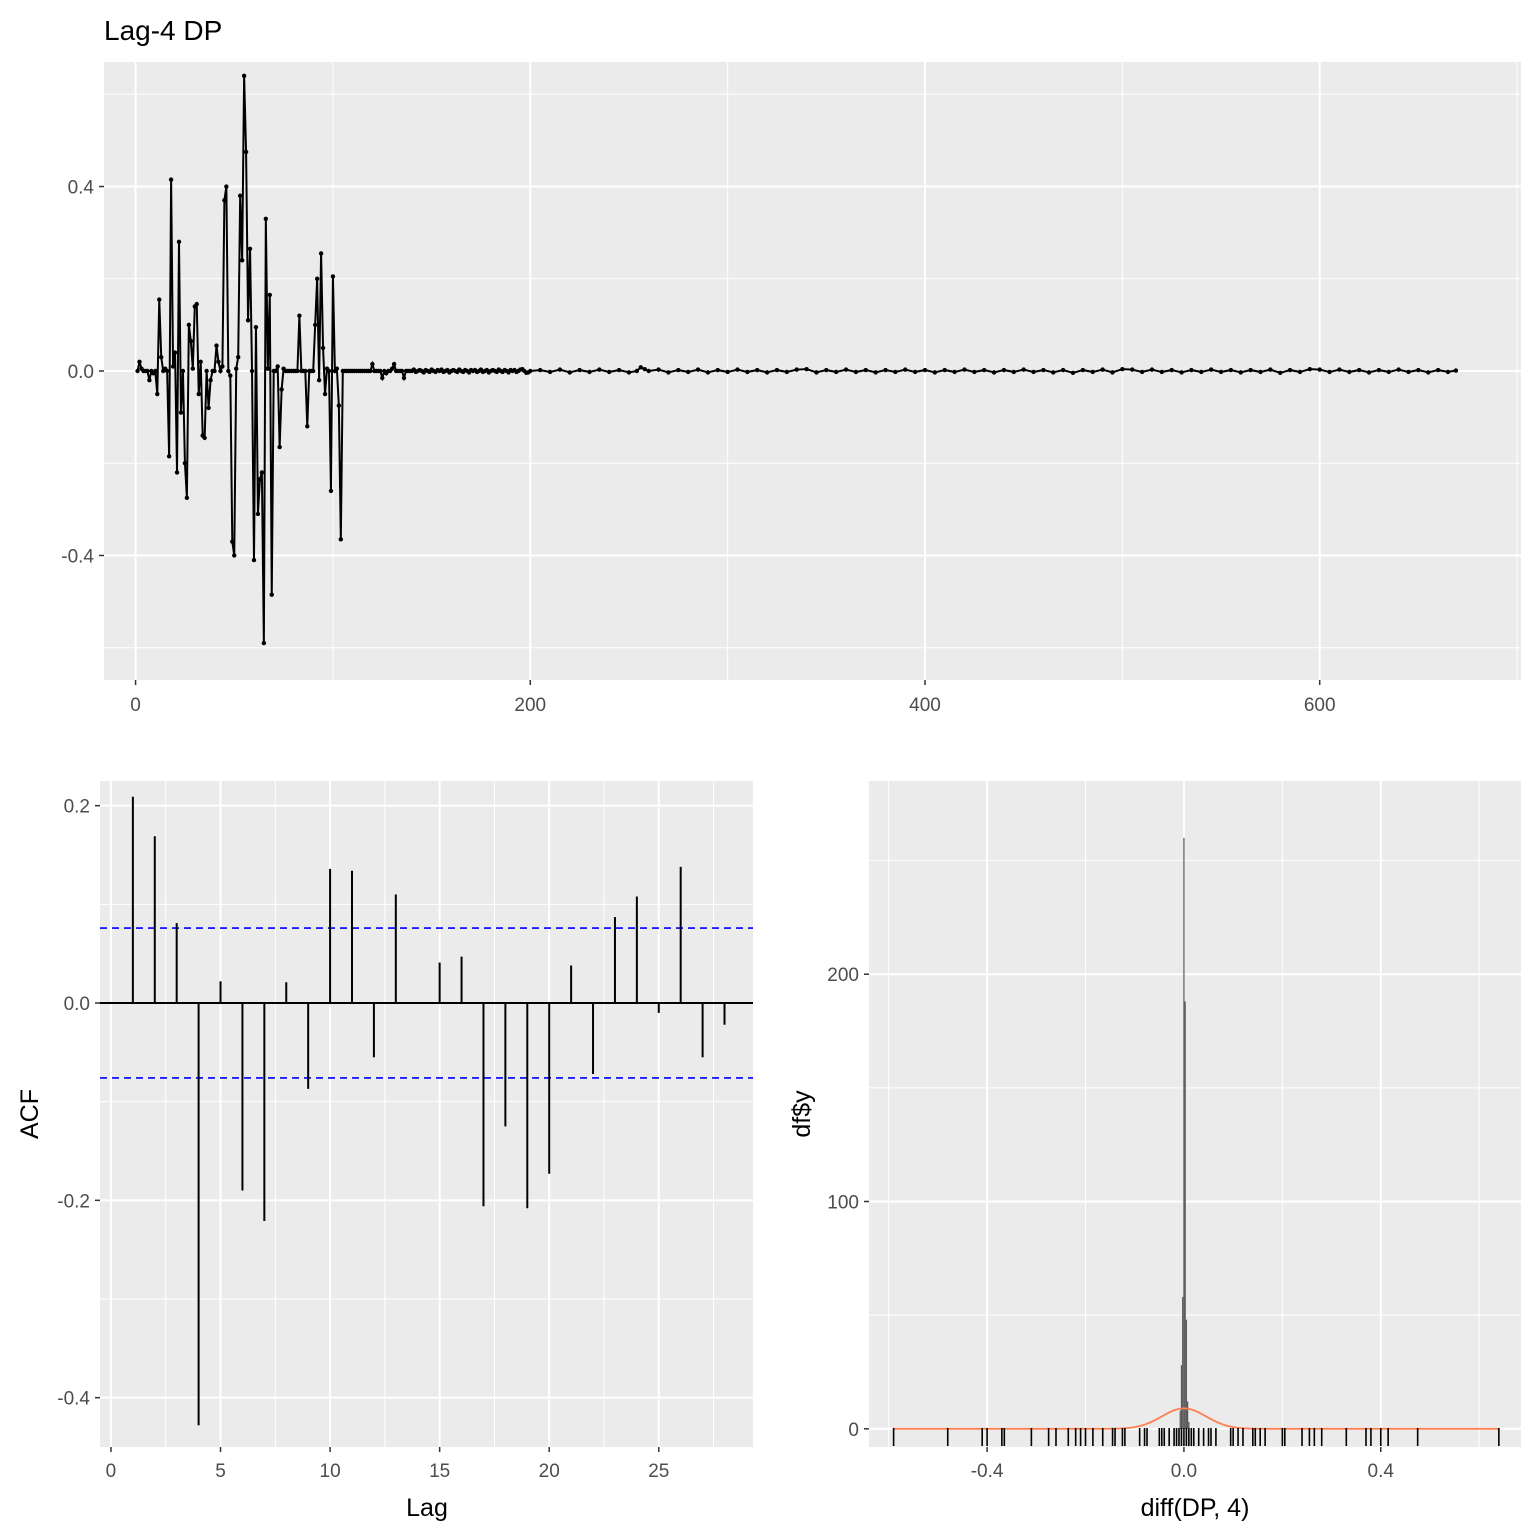  I want to click on x-tick-label: 200, so click(530, 705).